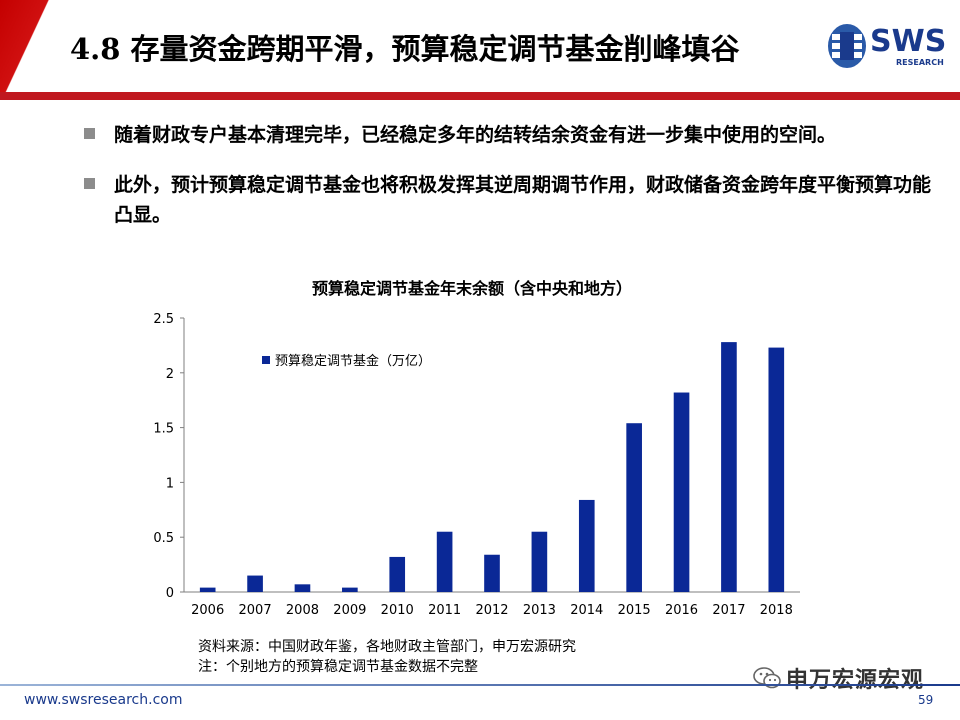 The height and width of the screenshot is (720, 960). I want to click on x-tick-label: 2009, so click(349, 610).